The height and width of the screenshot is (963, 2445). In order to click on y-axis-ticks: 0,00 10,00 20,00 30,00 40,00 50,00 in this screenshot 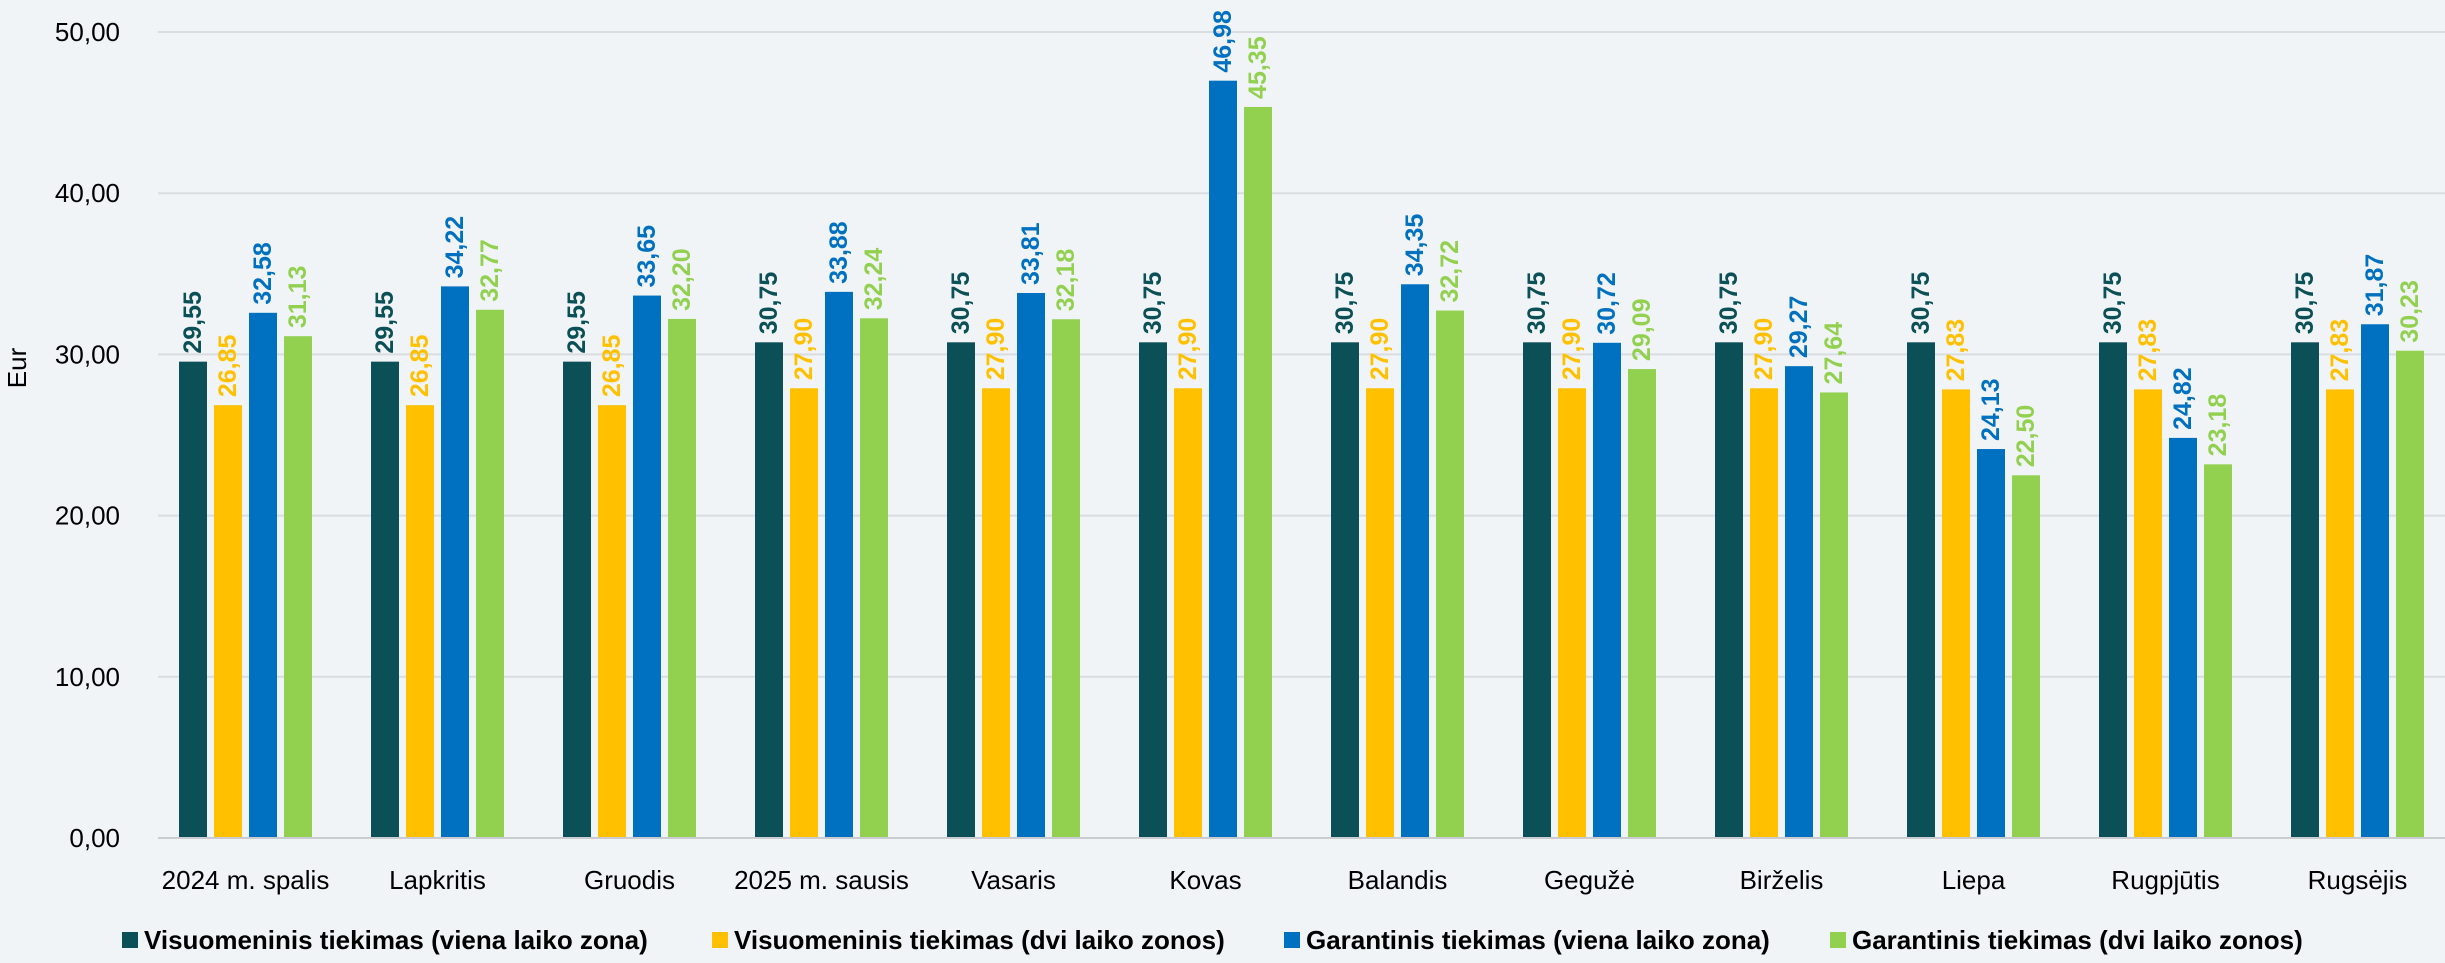, I will do `click(87, 435)`.